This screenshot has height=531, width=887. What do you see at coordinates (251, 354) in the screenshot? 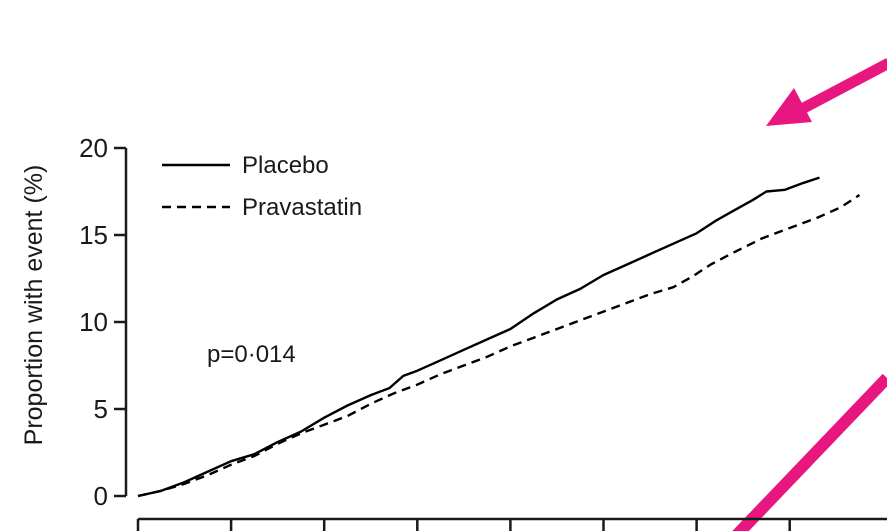
I see `p-value-annotation: p=0·014` at bounding box center [251, 354].